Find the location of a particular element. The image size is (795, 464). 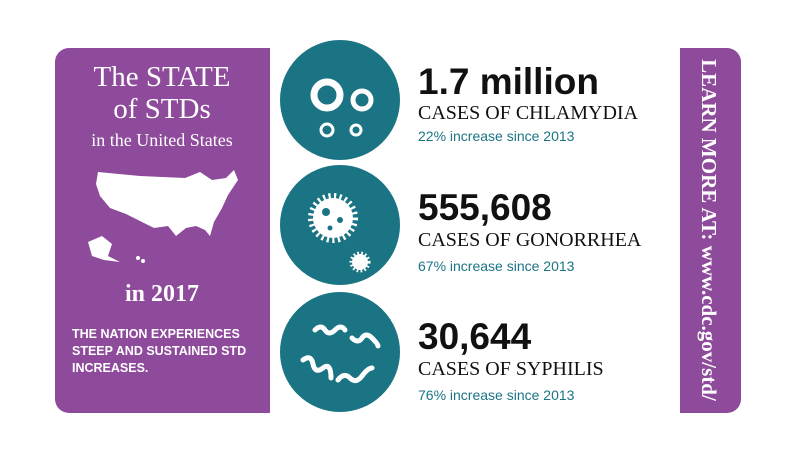

stat-label: CASES OF CHLAMYDIA is located at coordinates (528, 113).